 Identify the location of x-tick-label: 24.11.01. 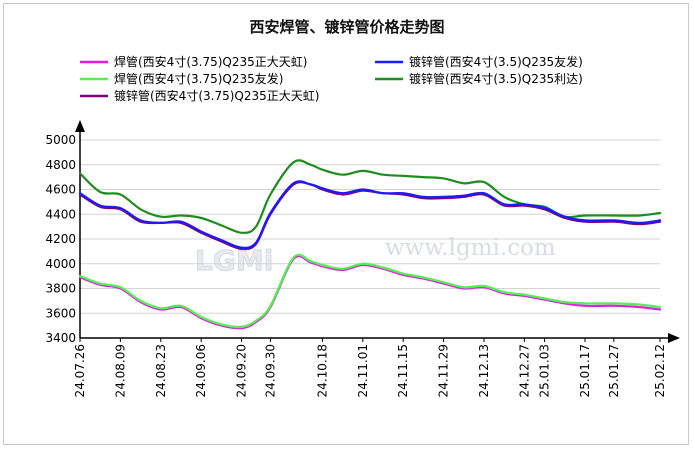
(363, 370).